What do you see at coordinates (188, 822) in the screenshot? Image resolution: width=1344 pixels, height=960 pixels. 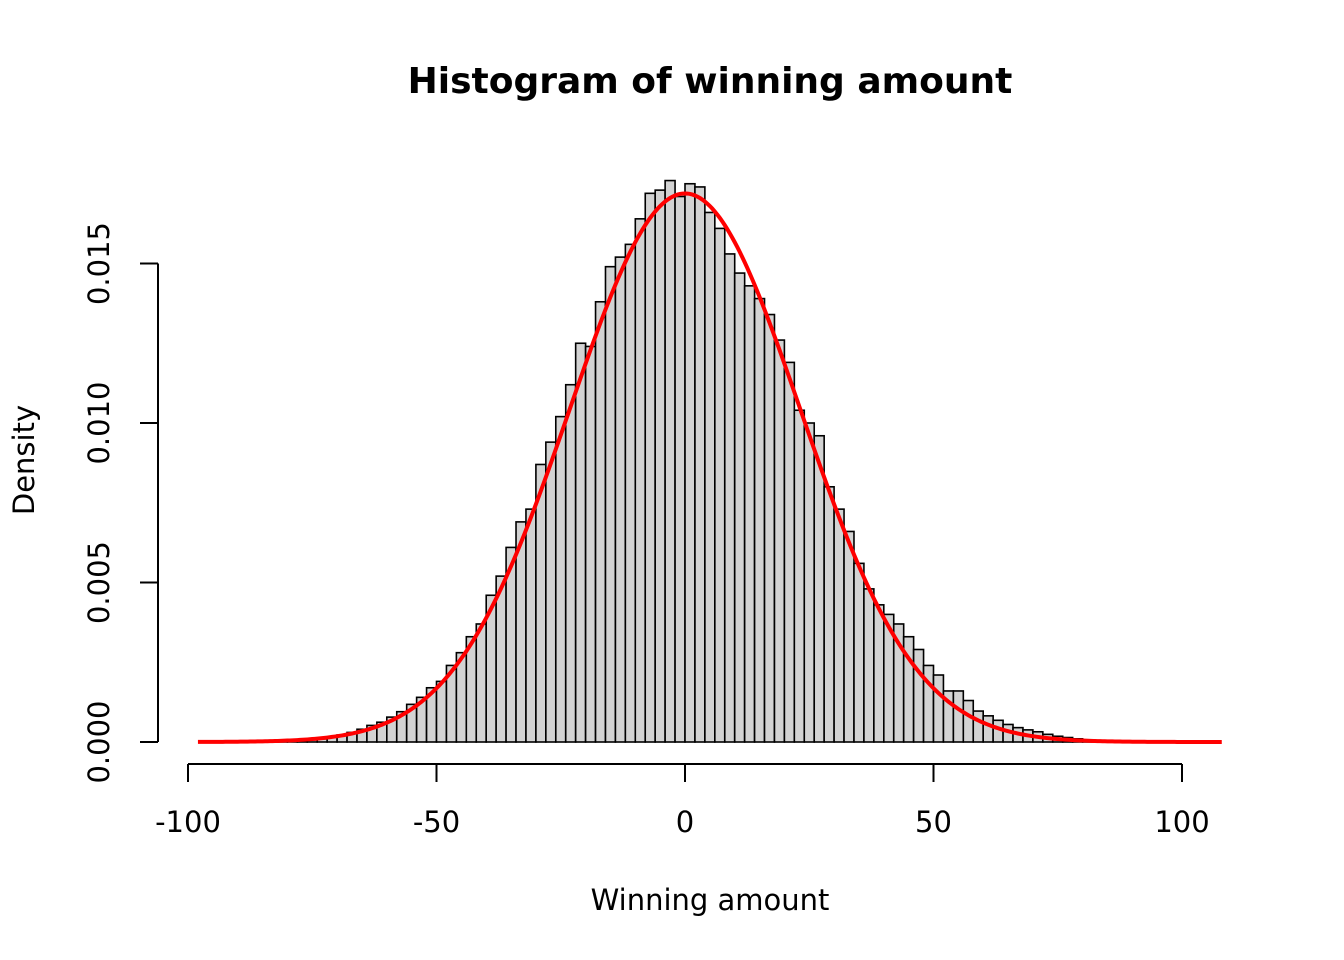 I see `x-tick-label: -100` at bounding box center [188, 822].